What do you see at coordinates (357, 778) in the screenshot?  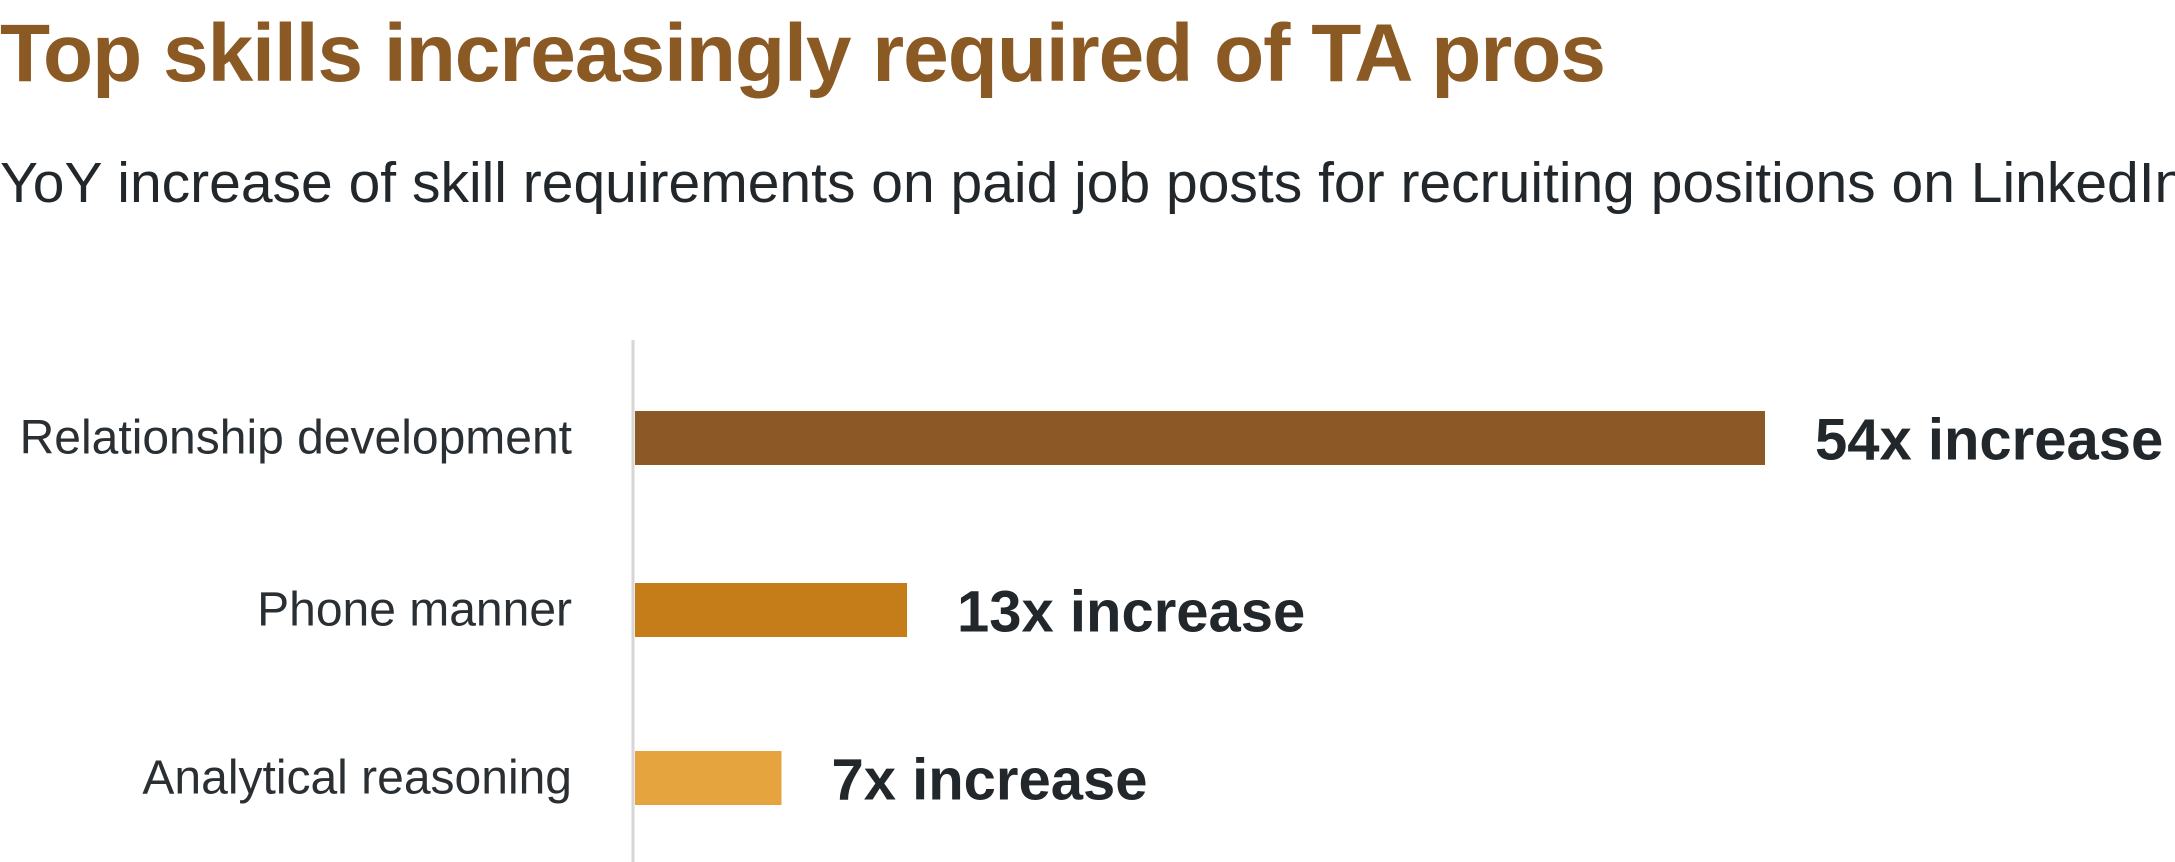 I see `category-label: Analytical reasoning` at bounding box center [357, 778].